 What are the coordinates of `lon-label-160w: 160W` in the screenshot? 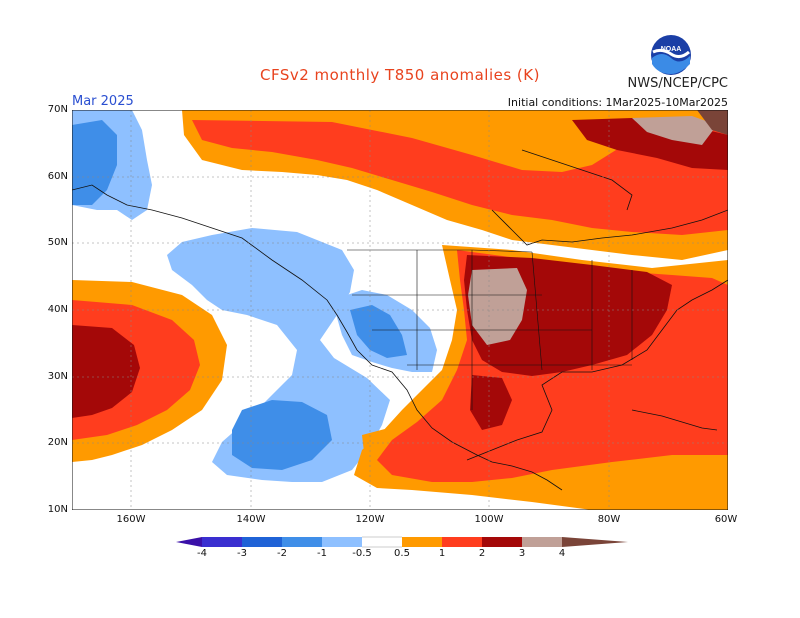 It's located at (131, 519).